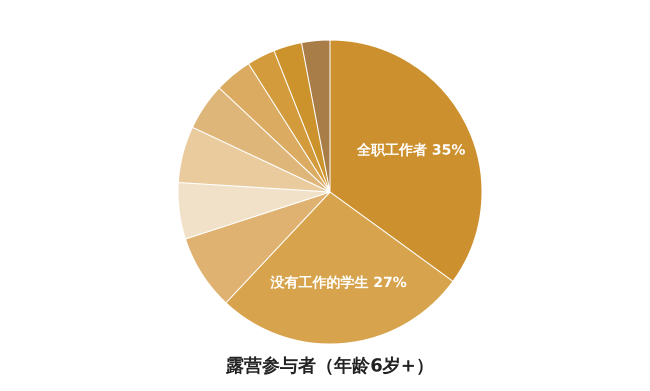  What do you see at coordinates (329, 366) in the screenshot?
I see `text: 露营参与者（年龄6岁+）` at bounding box center [329, 366].